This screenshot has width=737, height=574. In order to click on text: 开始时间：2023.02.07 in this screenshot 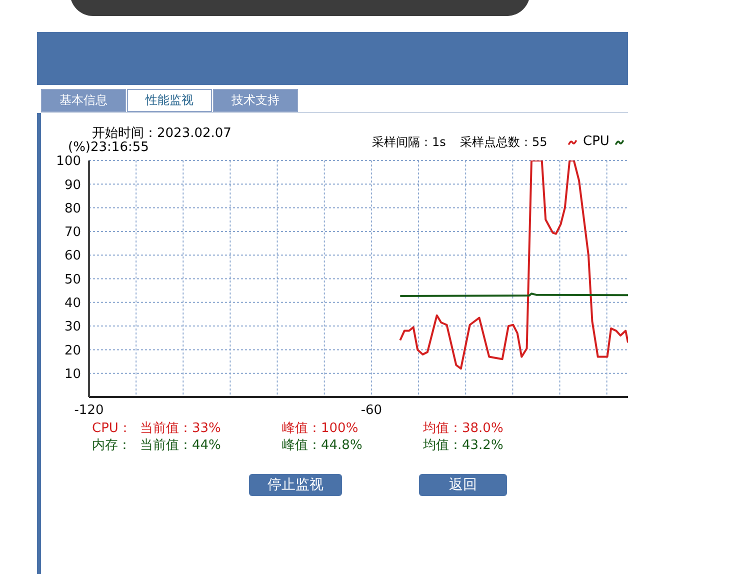, I will do `click(162, 133)`.